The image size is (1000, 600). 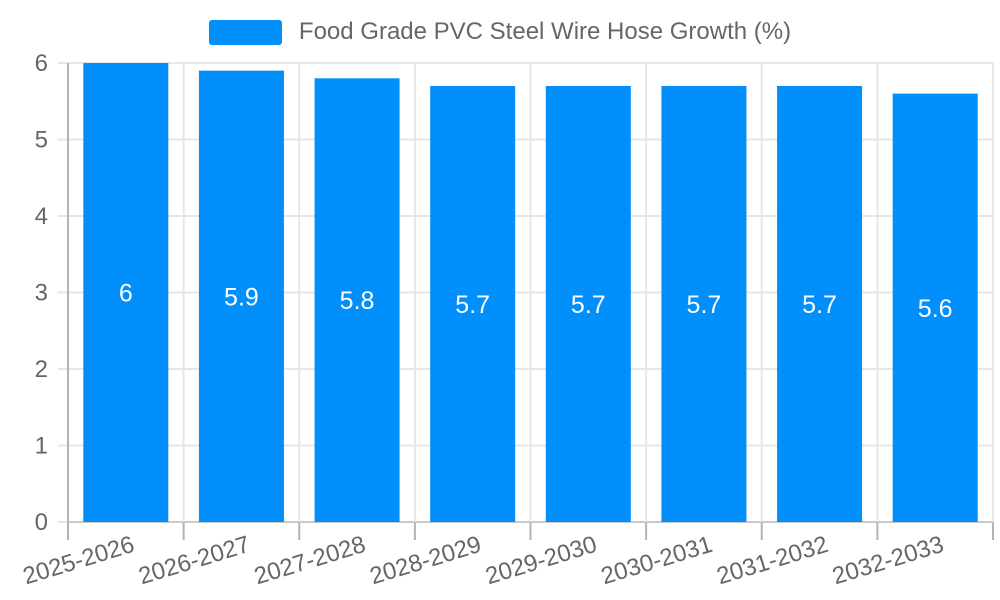 What do you see at coordinates (41, 140) in the screenshot?
I see `y-axis-label: 5` at bounding box center [41, 140].